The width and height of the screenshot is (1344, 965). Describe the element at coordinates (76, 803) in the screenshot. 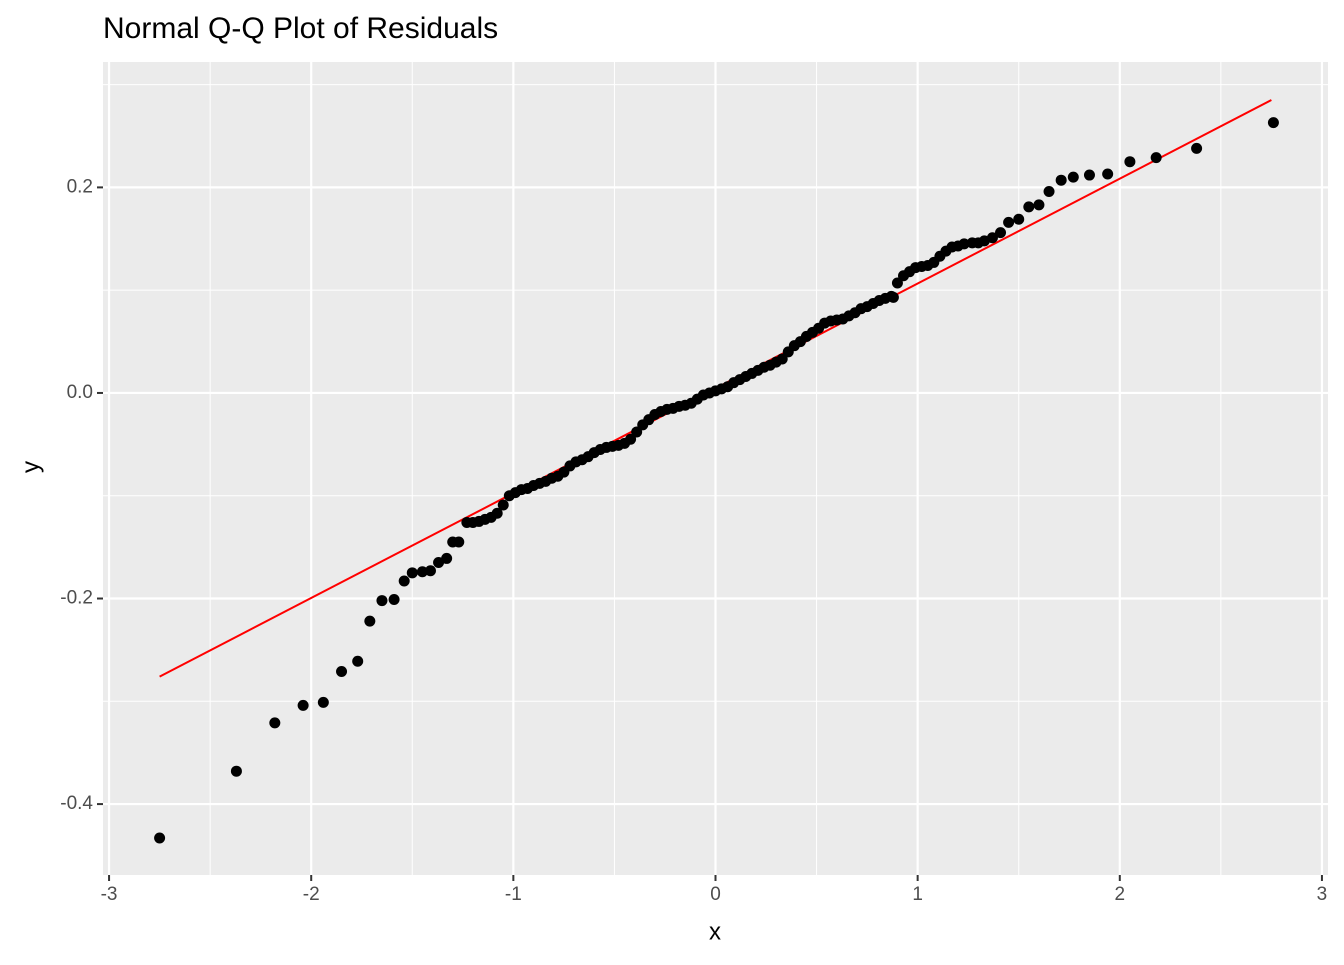

I see `y-tick-label: -0.4` at that location.